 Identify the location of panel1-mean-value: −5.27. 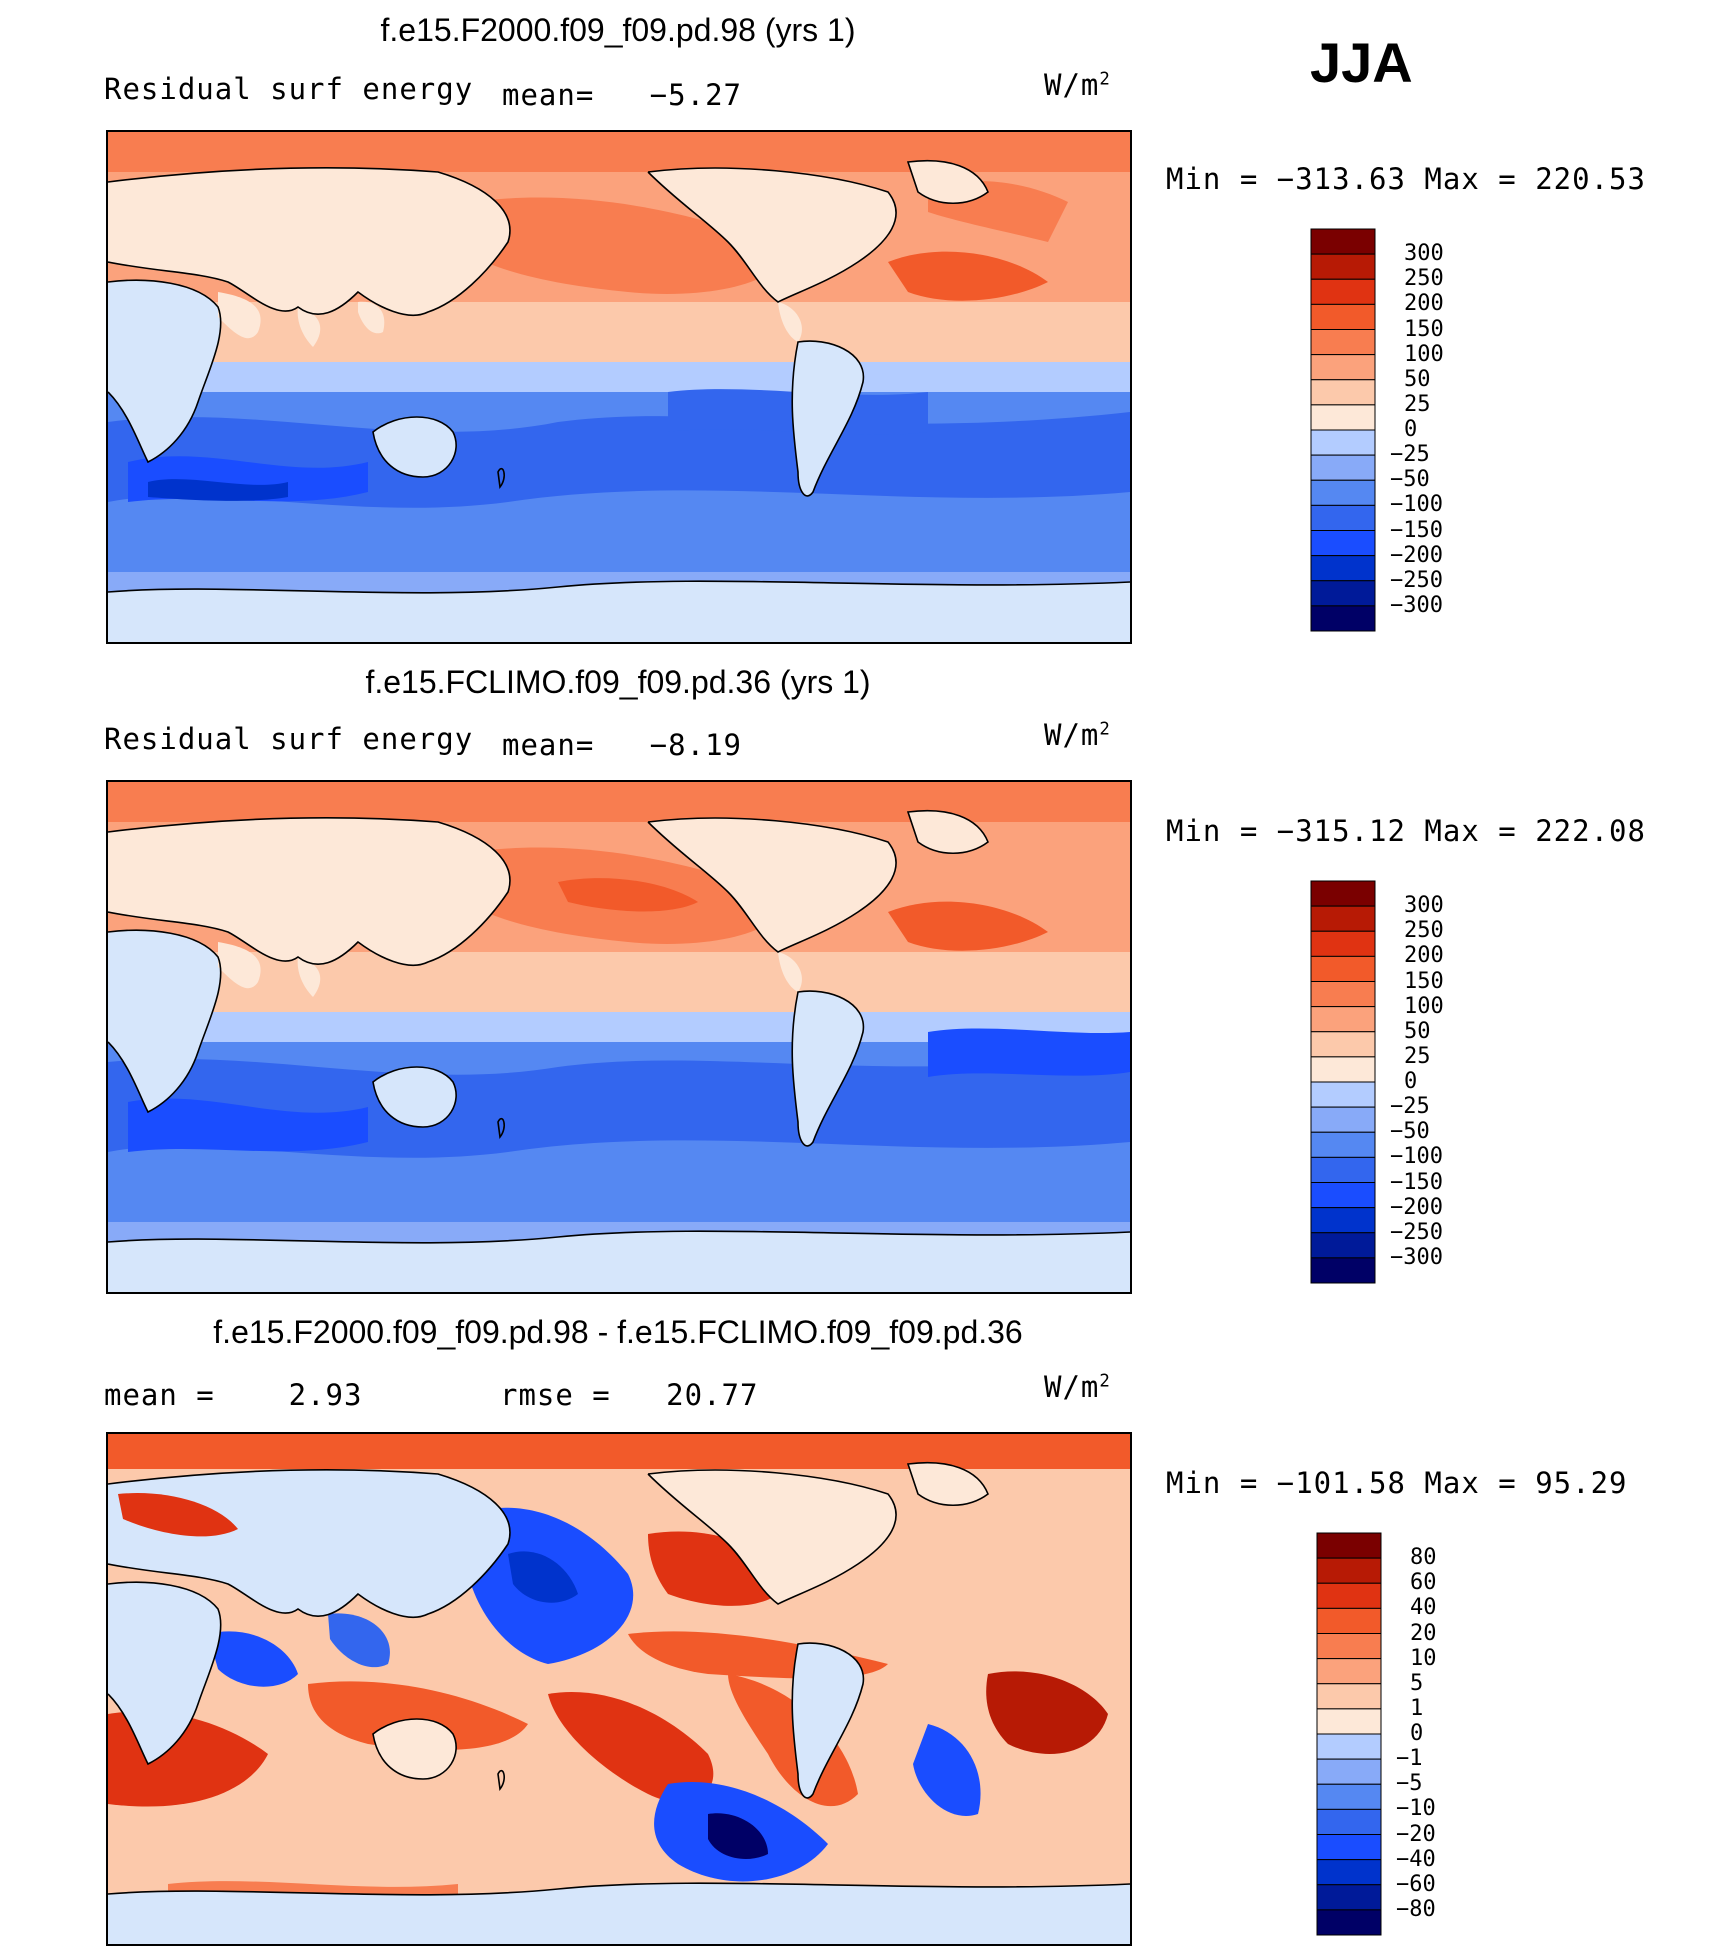
(696, 95).